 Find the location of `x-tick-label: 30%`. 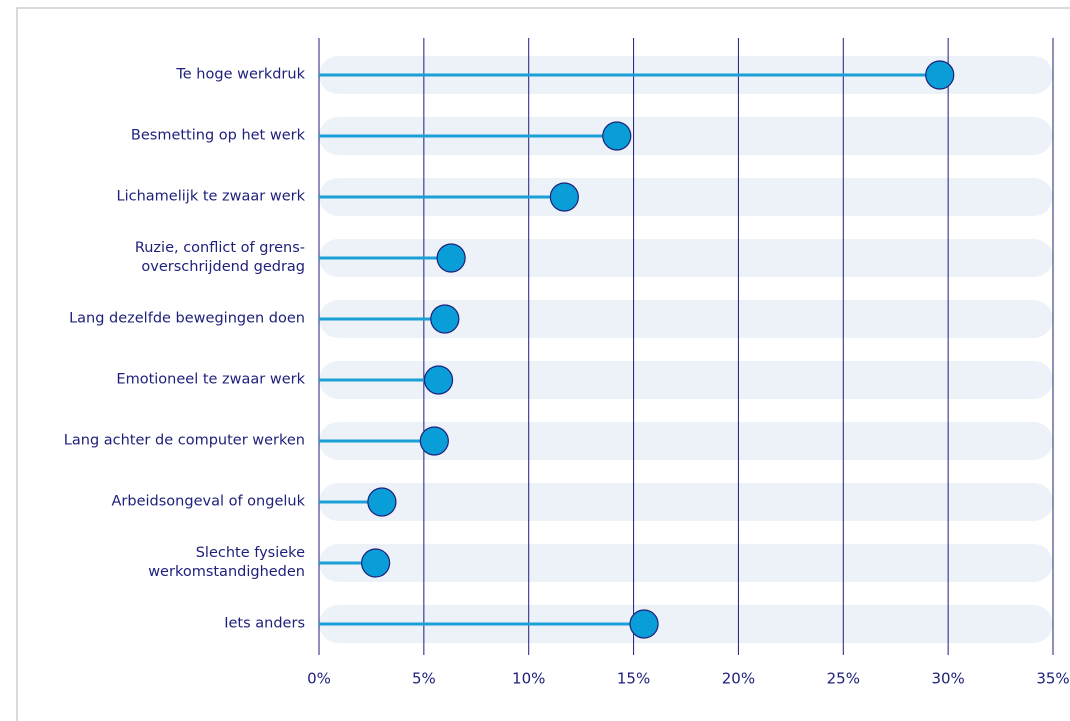

x-tick-label: 30% is located at coordinates (947, 679).